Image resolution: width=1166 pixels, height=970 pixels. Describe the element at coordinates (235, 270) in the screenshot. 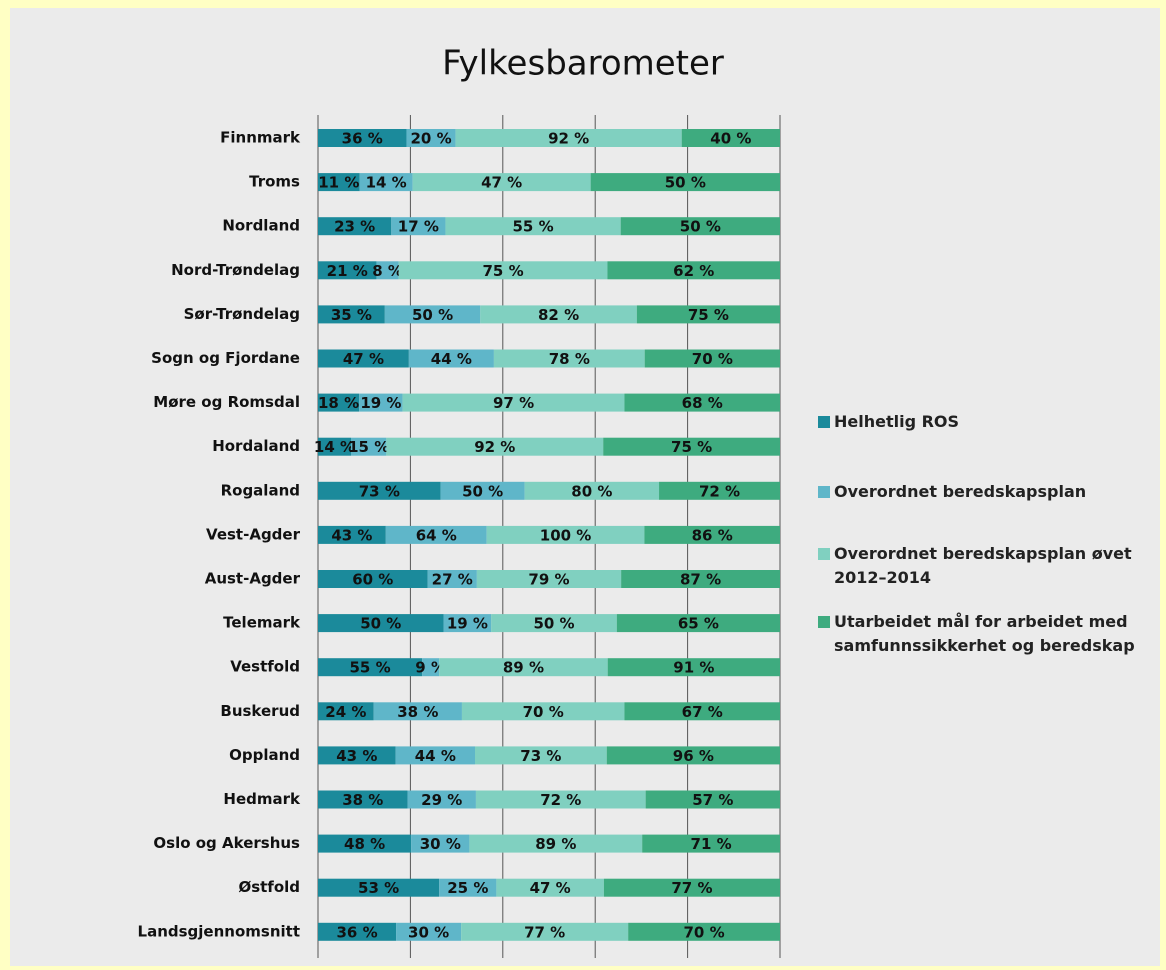

I see `category-label: Nord-Trøndelag` at that location.